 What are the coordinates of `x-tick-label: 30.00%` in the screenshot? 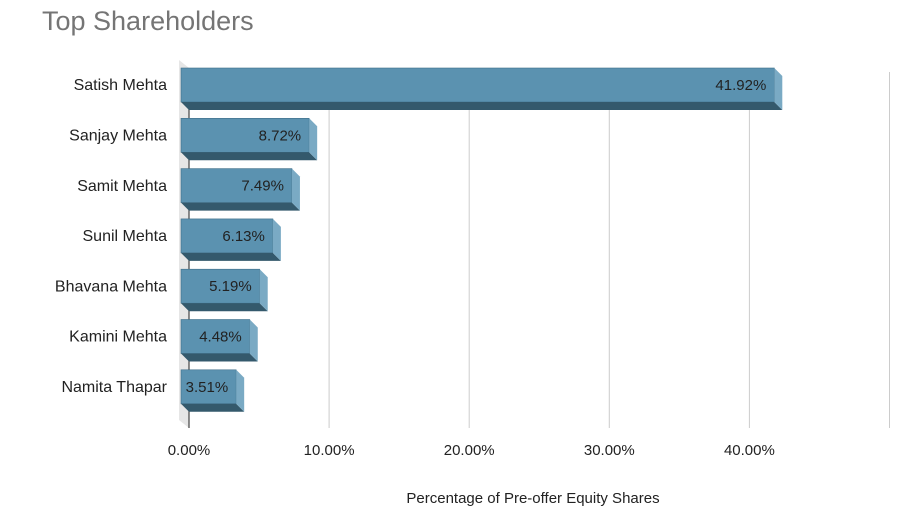 It's located at (609, 450).